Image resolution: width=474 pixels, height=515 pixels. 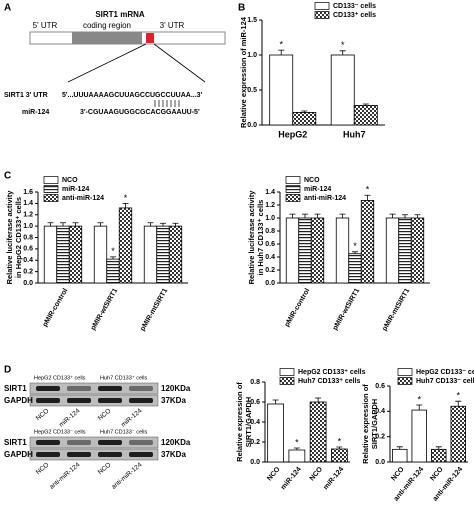 I want to click on y-tick-label: 1.6, so click(x=28, y=192).